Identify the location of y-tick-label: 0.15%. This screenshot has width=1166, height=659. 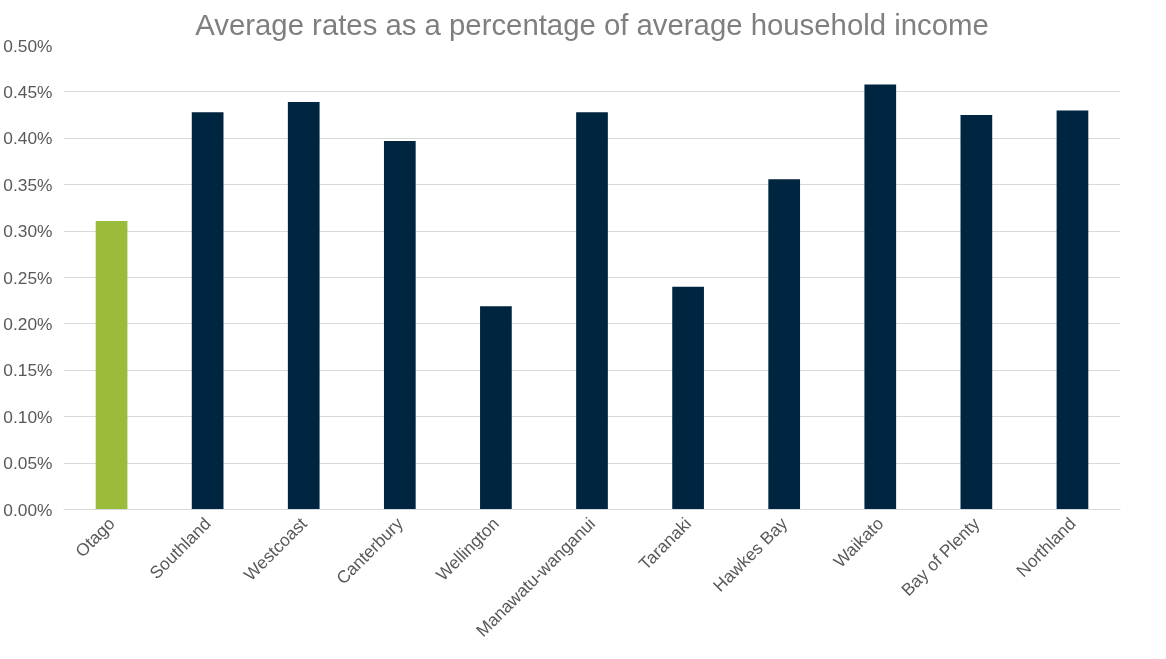
(28, 370).